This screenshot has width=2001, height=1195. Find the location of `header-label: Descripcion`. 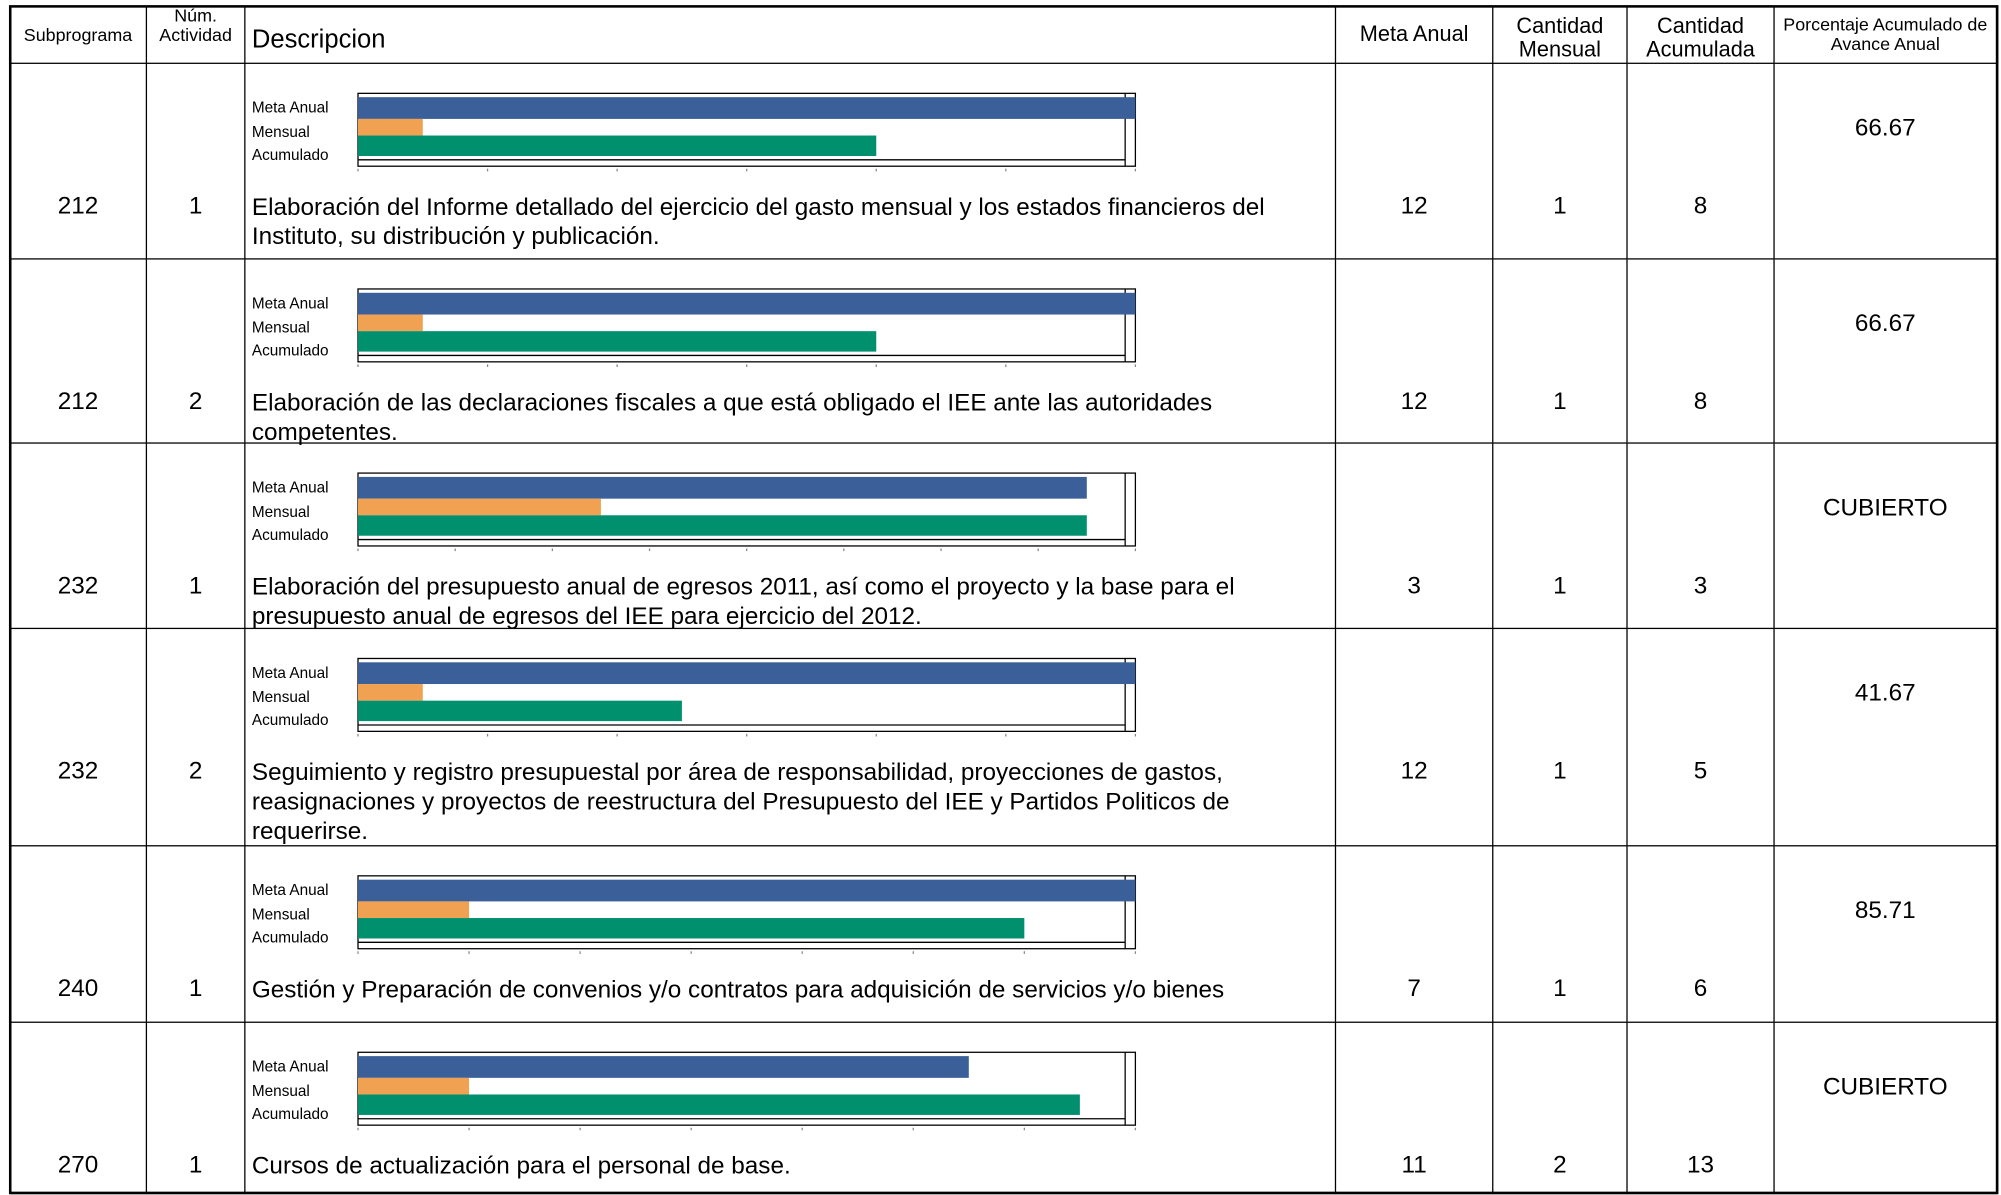

header-label: Descripcion is located at coordinates (318, 39).